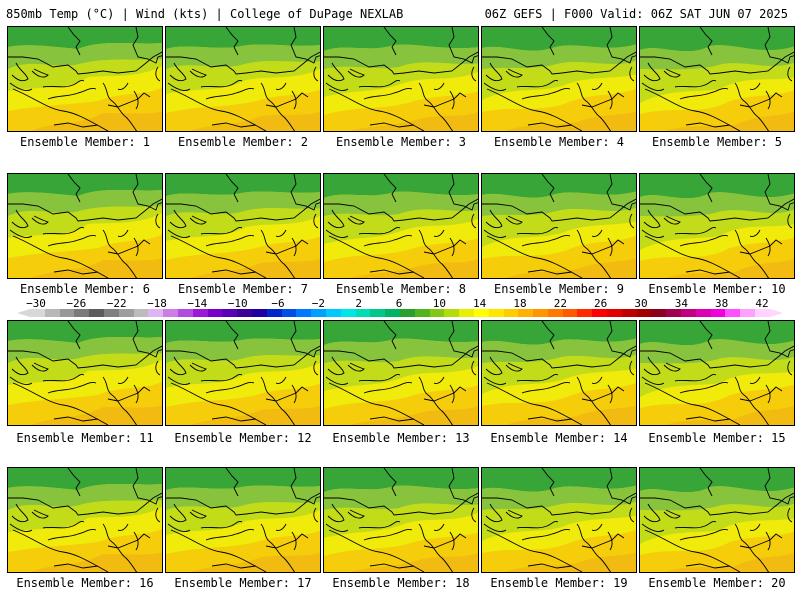  What do you see at coordinates (401, 583) in the screenshot?
I see `ensemble-member-caption: Ensemble Member: 18` at bounding box center [401, 583].